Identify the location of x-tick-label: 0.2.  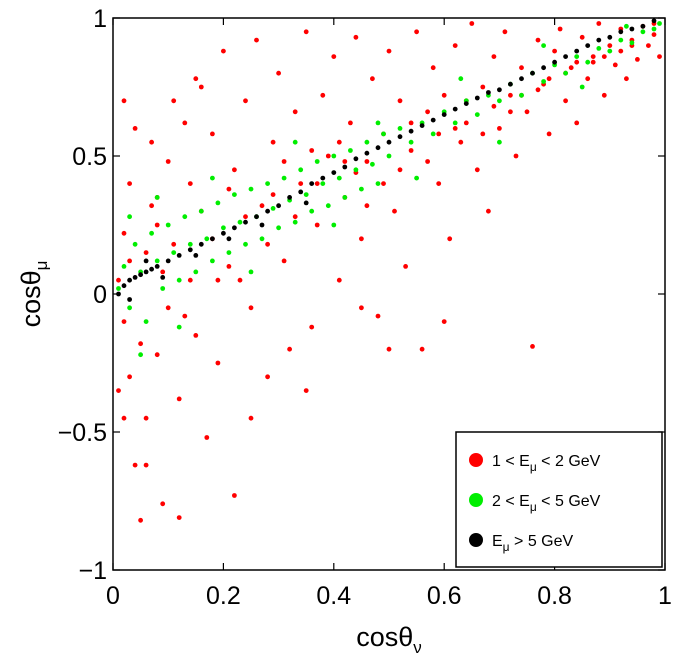
(223, 596).